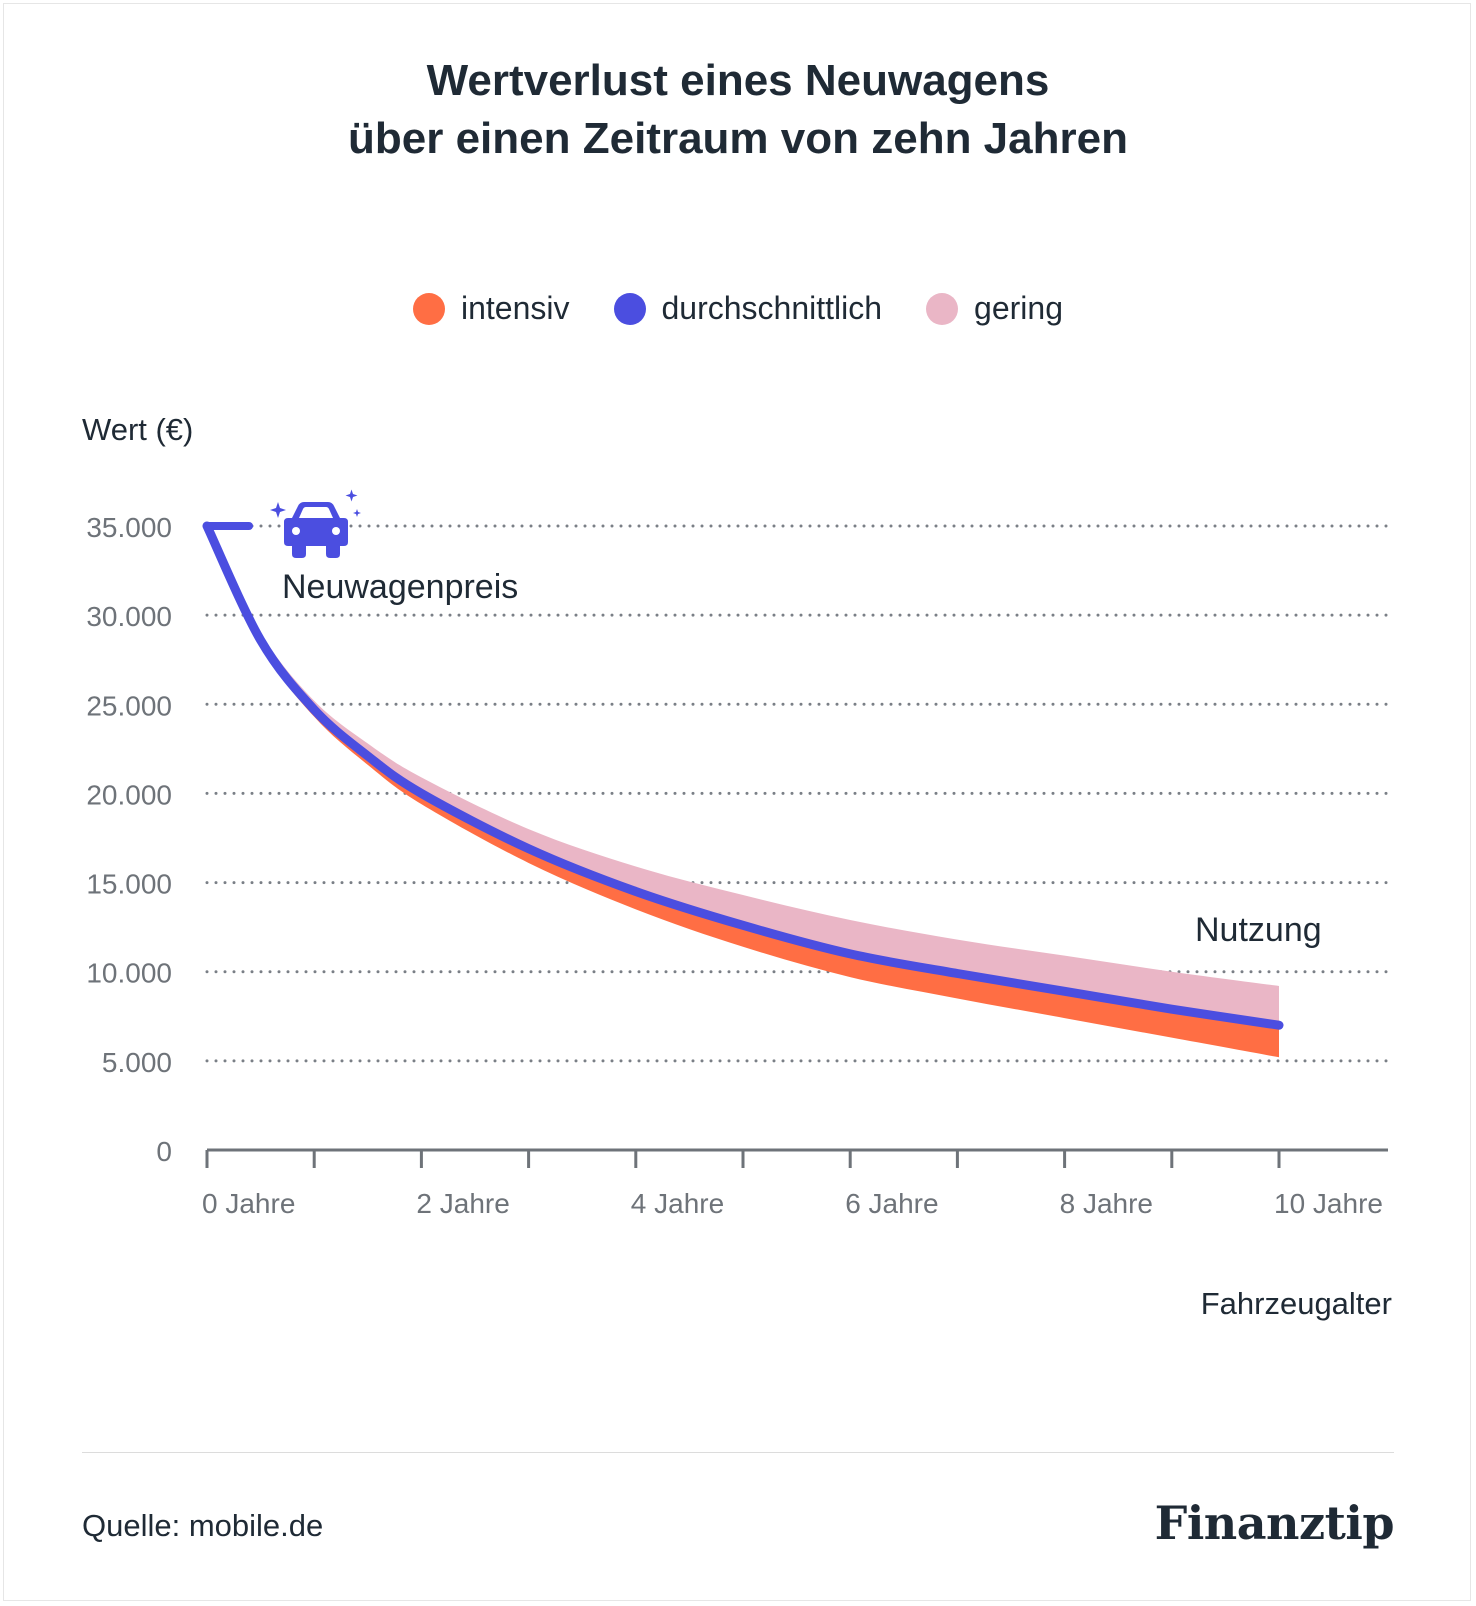 The width and height of the screenshot is (1476, 1606). I want to click on legend: intensiv durchschnittlich gering, so click(738, 308).